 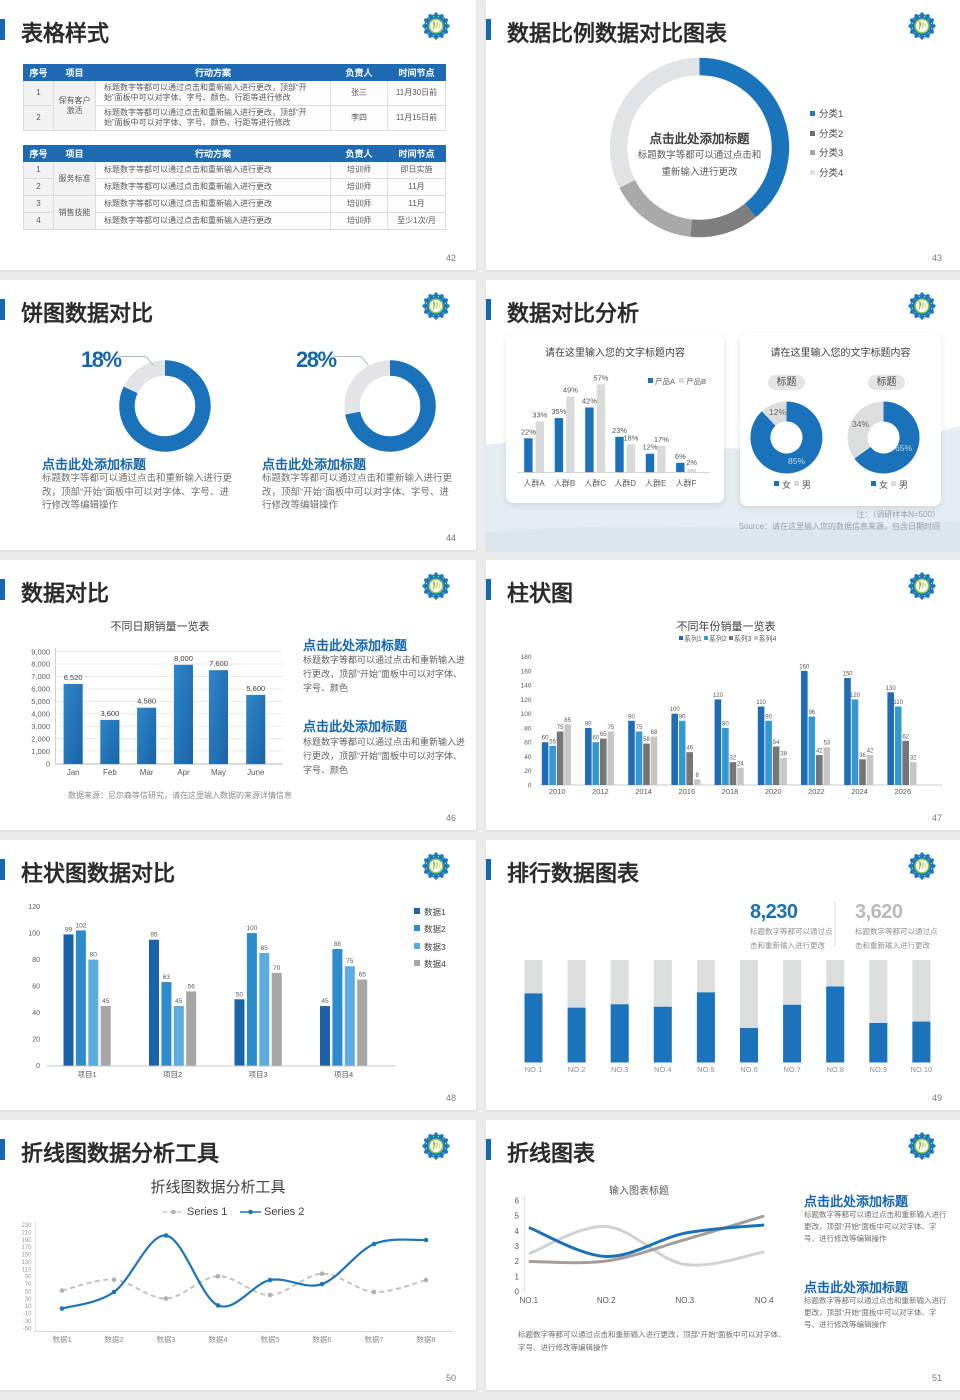 What do you see at coordinates (528, 431) in the screenshot?
I see `svg-text: 22%` at bounding box center [528, 431].